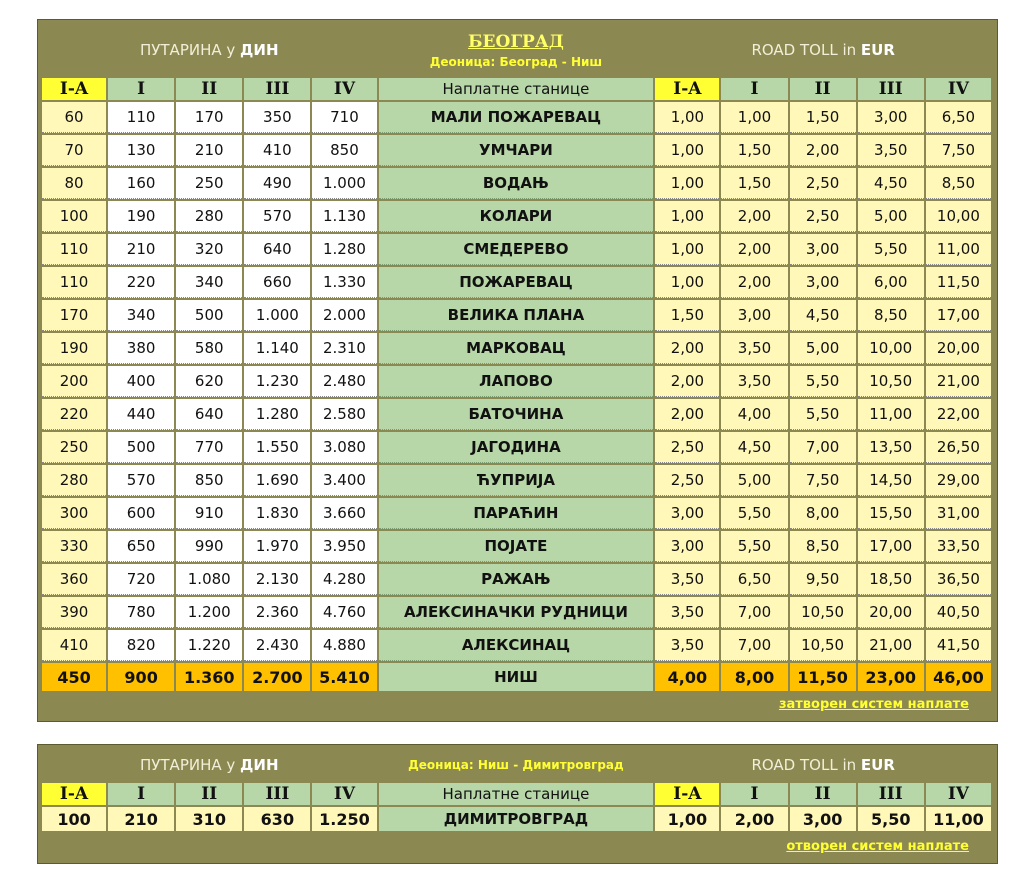  Describe the element at coordinates (277, 183) in the screenshot. I see `din-iii-cell: 490` at that location.